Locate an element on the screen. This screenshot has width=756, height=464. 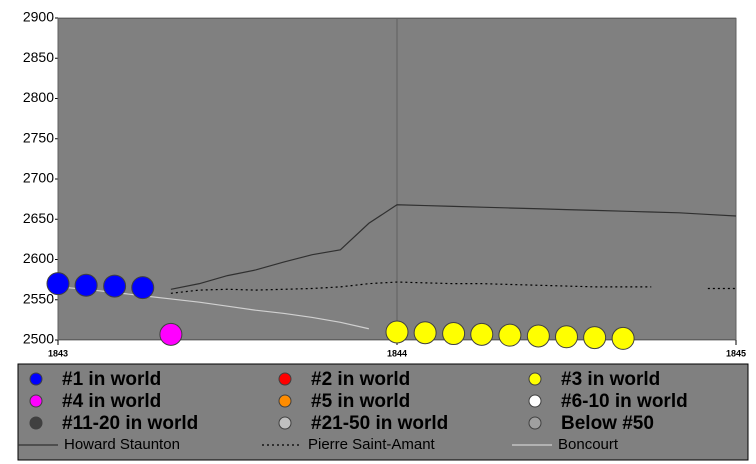
y-tick-label: 2650 is located at coordinates (38, 218).